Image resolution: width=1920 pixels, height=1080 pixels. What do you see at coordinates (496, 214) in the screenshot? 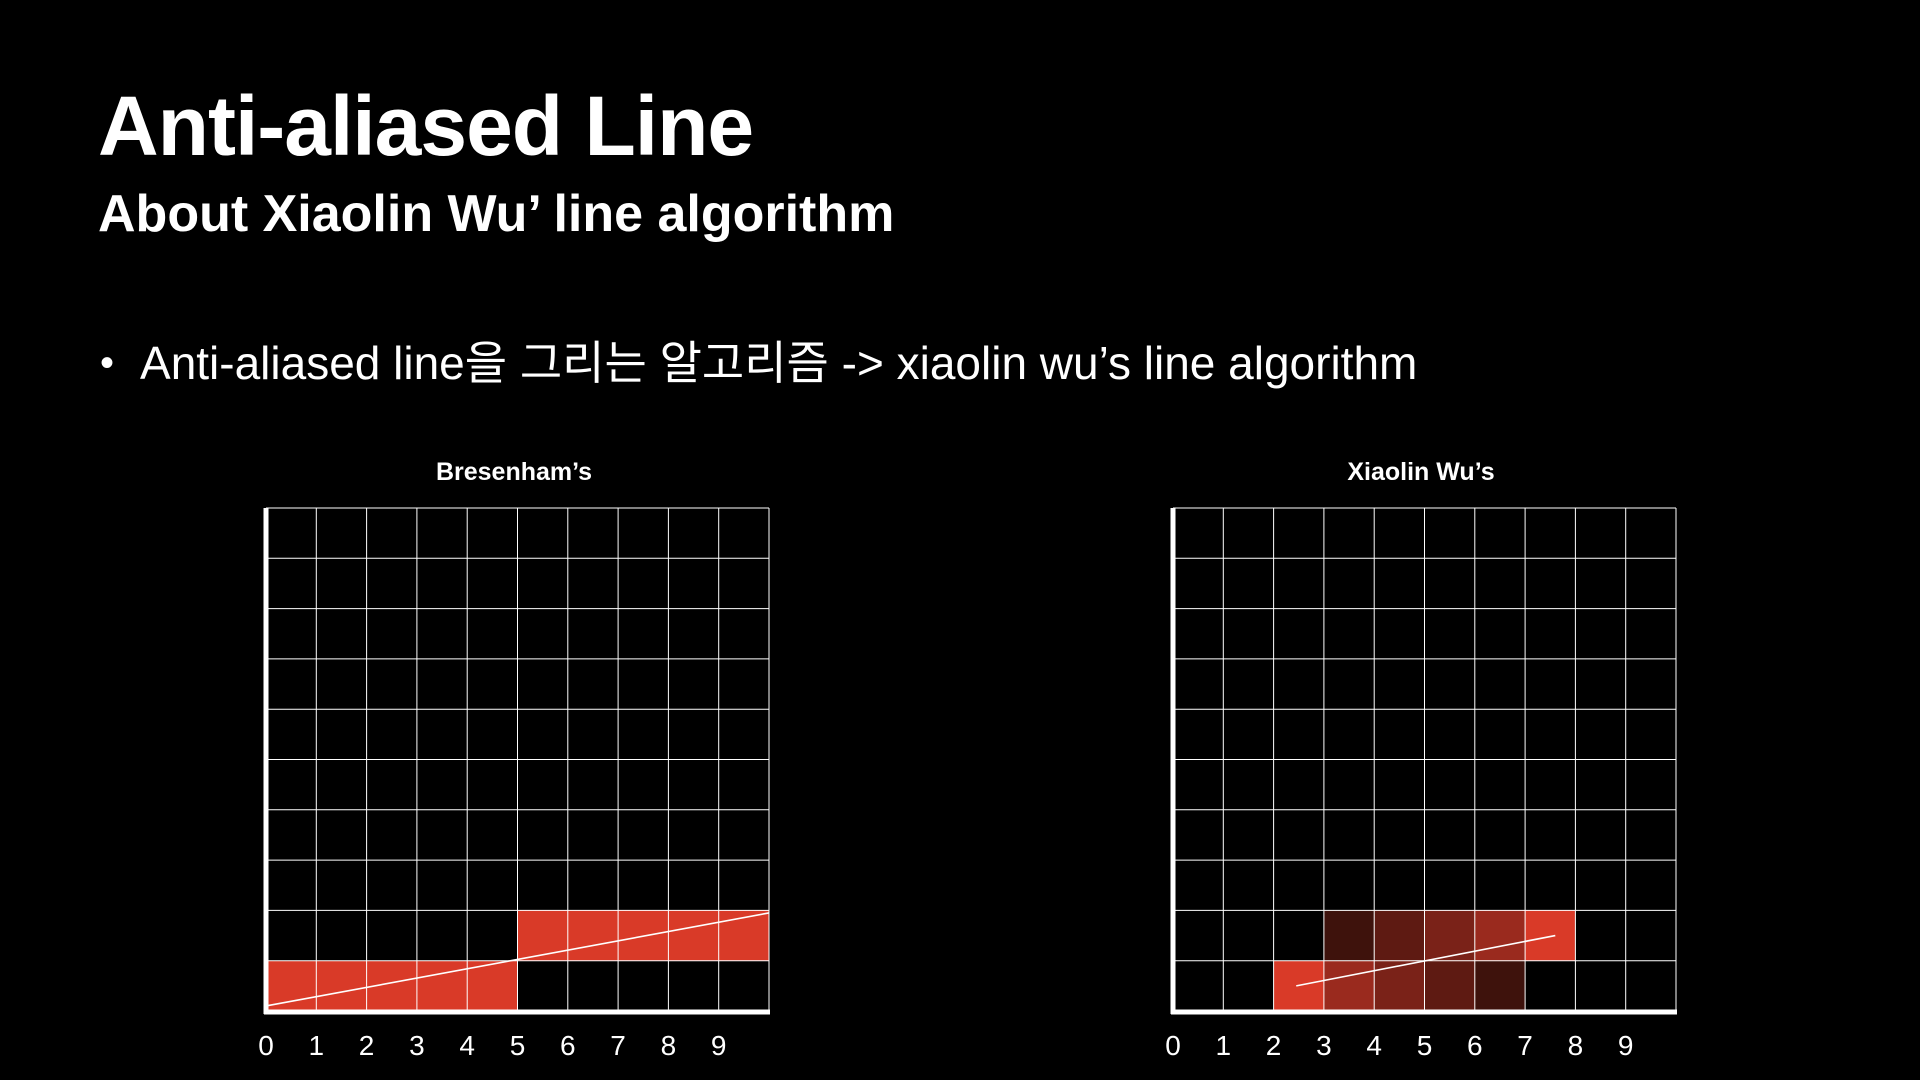
I see `slide-subtitle: About Xiaolin Wu’ line algorithm` at bounding box center [496, 214].